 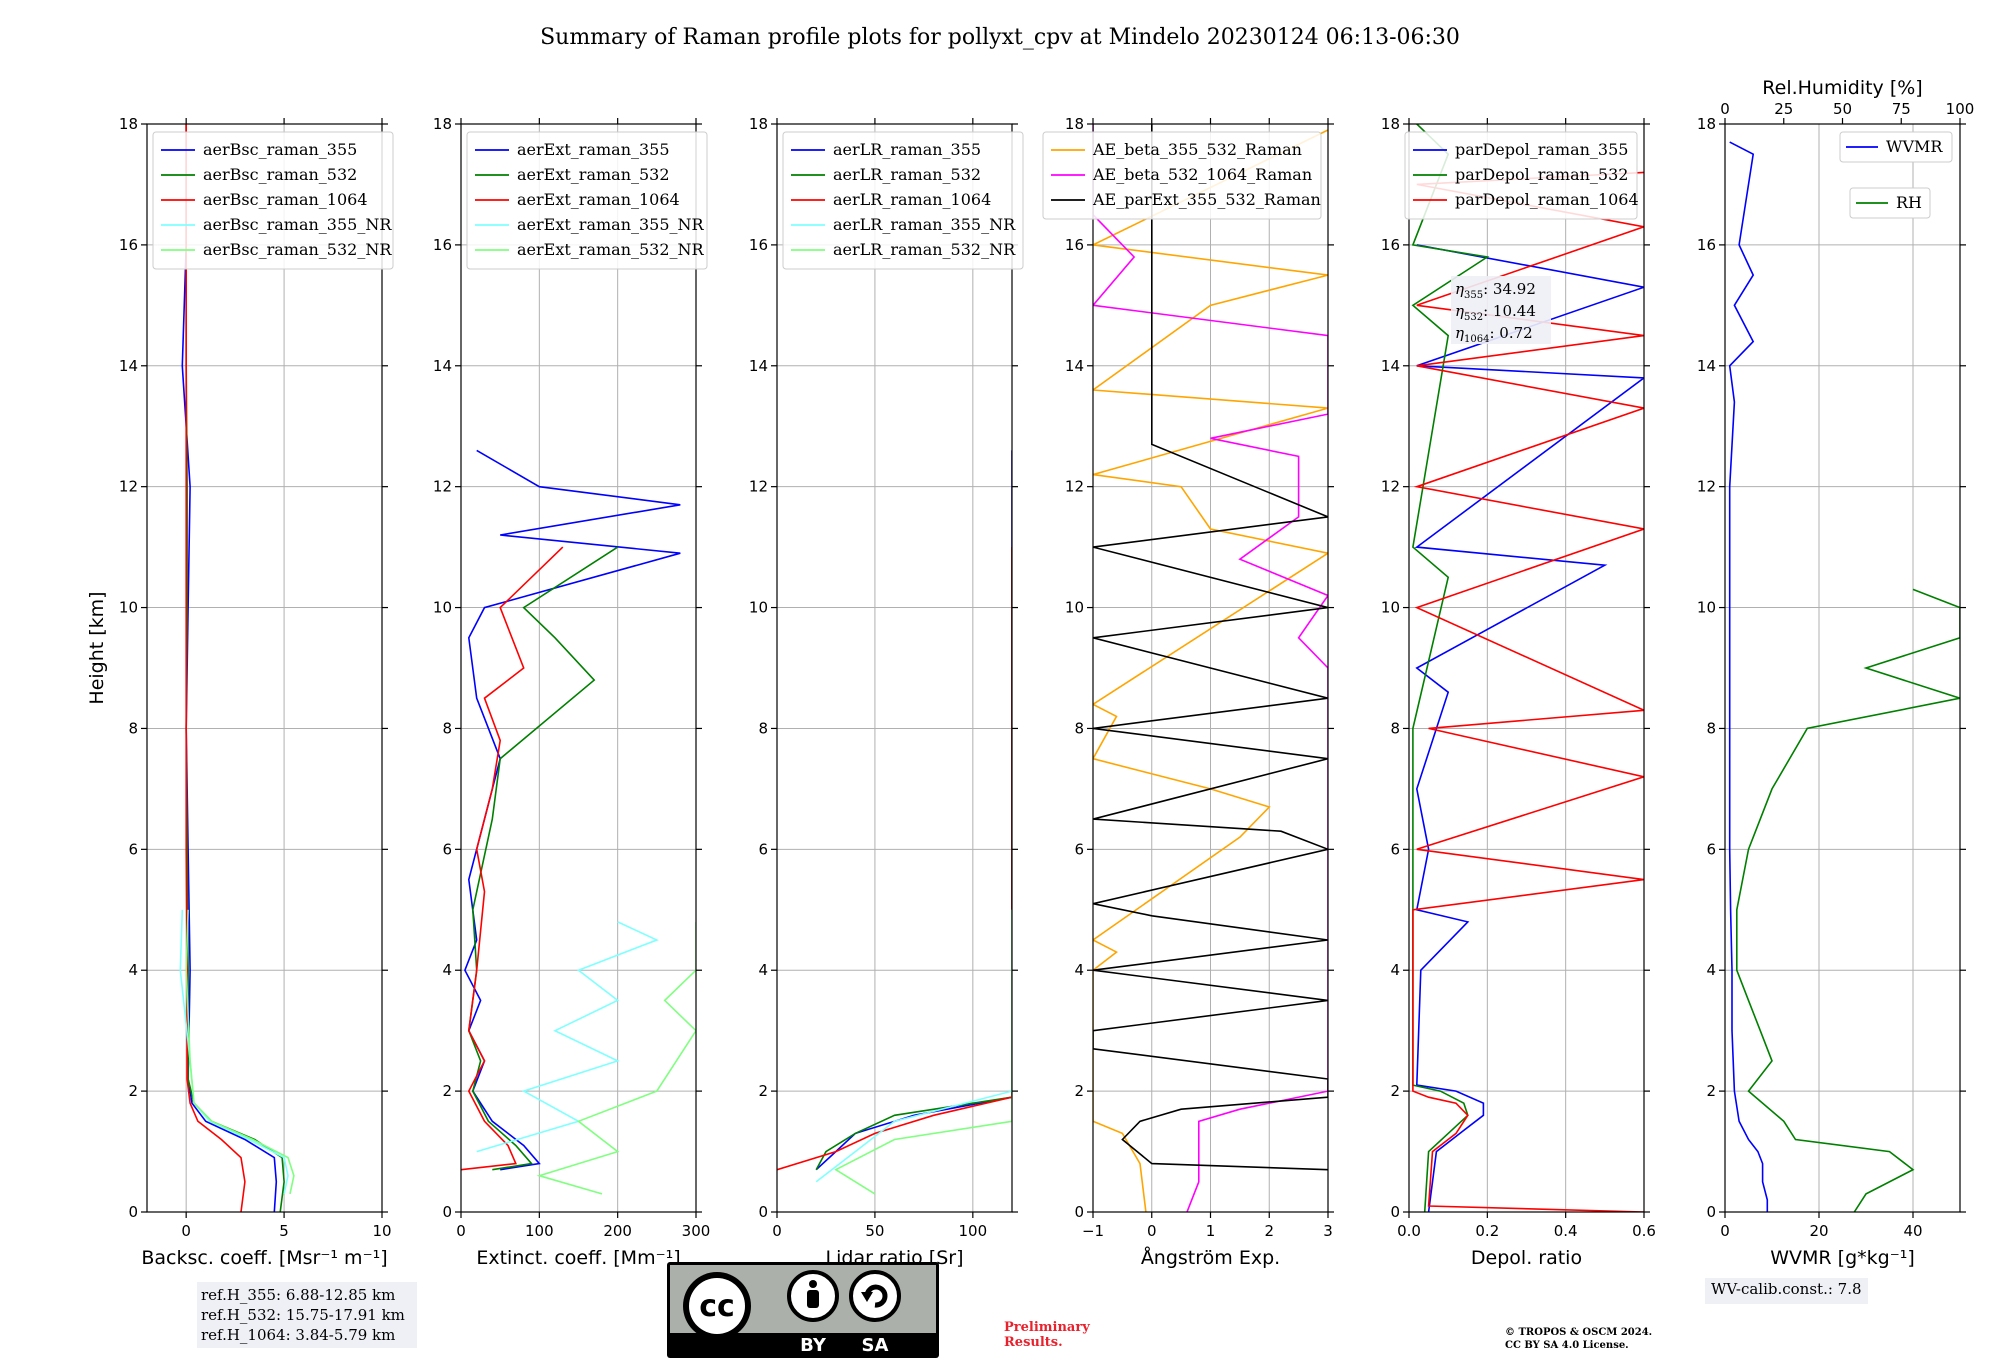 I want to click on series-line-WVMR, so click(x=1748, y=676).